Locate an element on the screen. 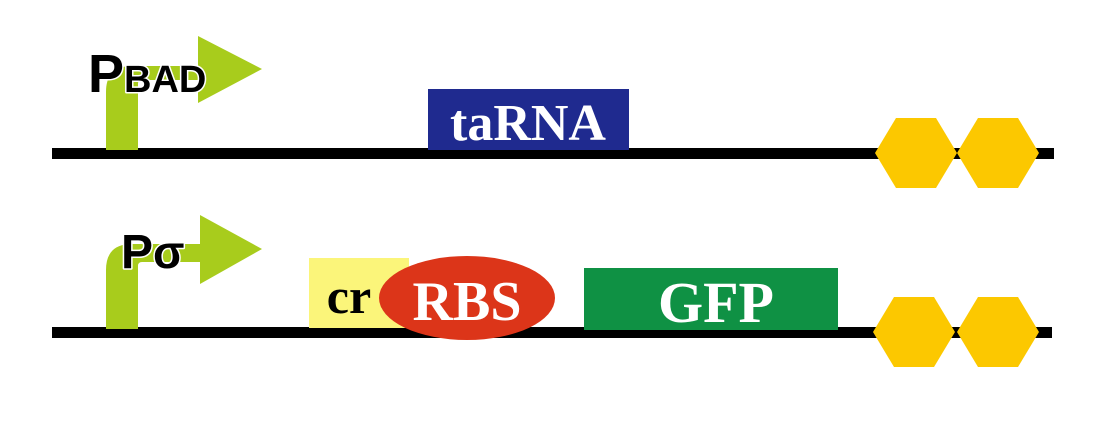  tarna-box is located at coordinates (528, 119).